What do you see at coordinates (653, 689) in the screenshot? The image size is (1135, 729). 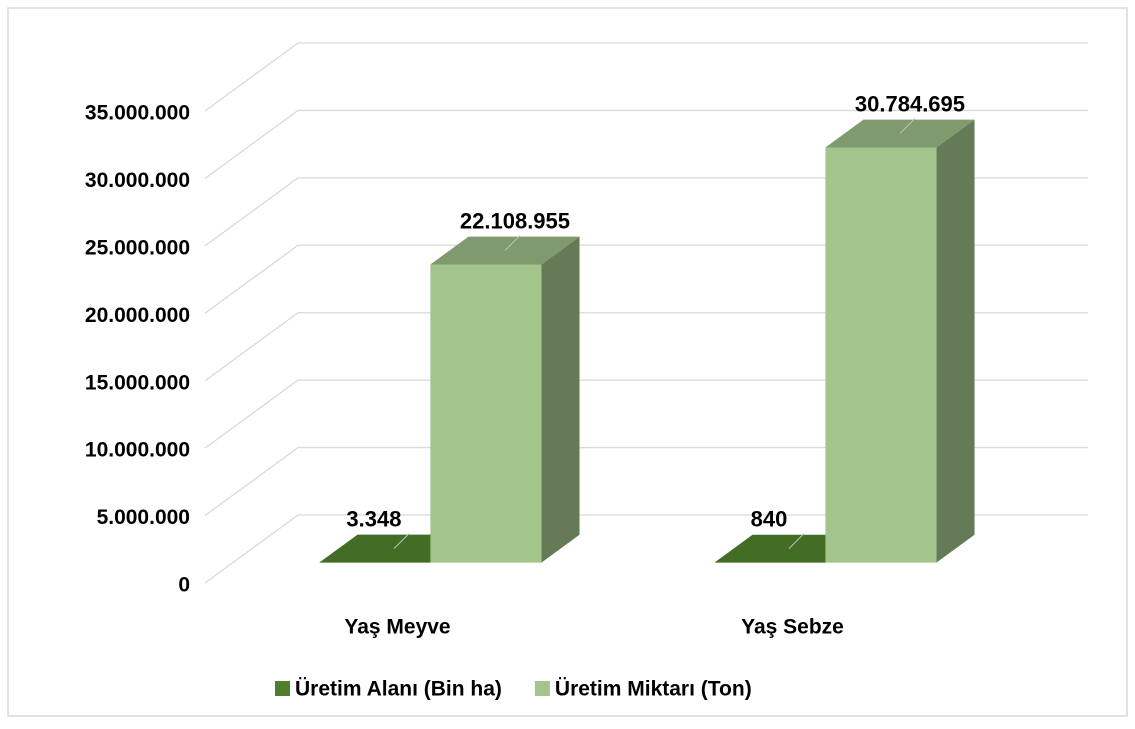 I see `legend-label: Üretim Miktarı (Ton)` at bounding box center [653, 689].